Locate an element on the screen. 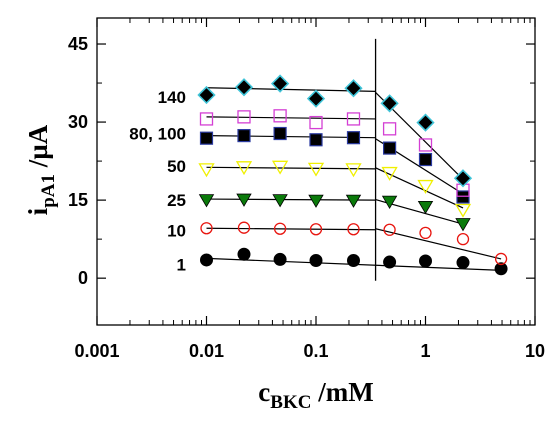 The height and width of the screenshot is (422, 550). y-axis-title-main: i is located at coordinates (38, 211).